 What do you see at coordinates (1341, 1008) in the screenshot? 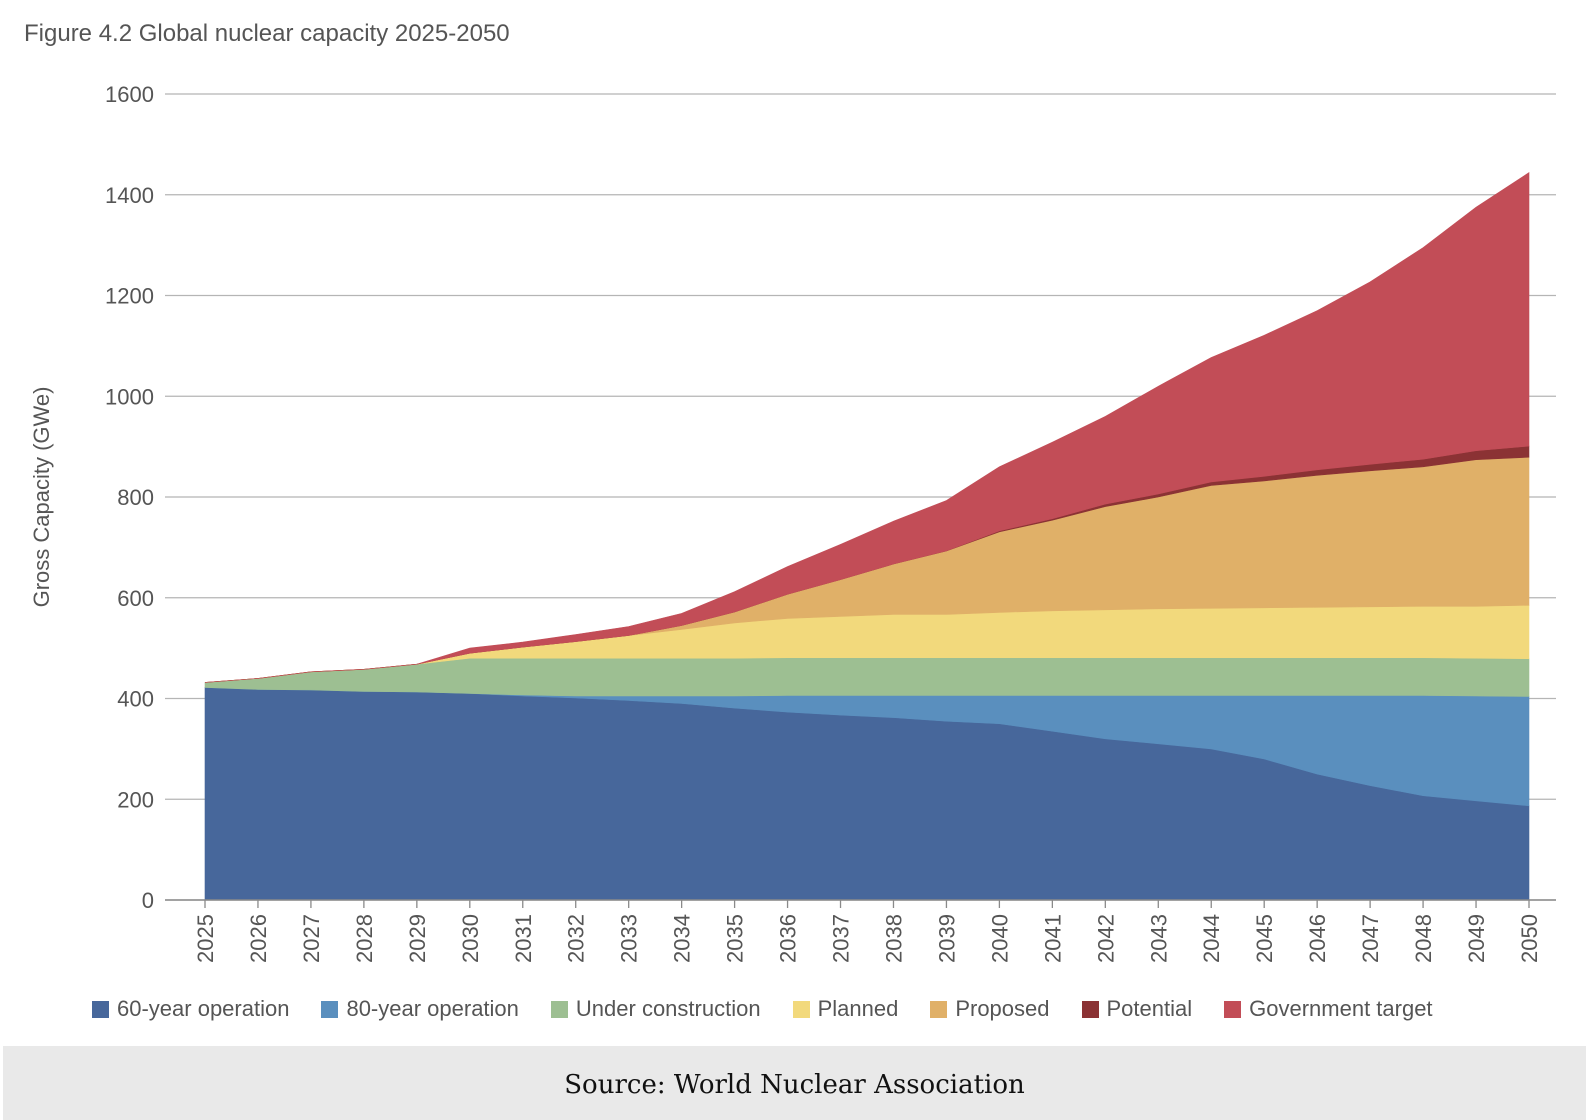
I see `legend-label: Government target` at bounding box center [1341, 1008].